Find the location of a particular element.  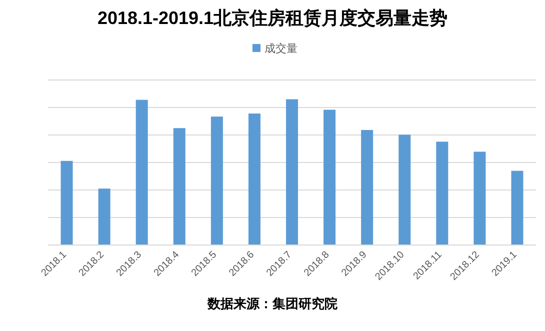

source-note: 数据来源：集团研究院 is located at coordinates (272, 303).